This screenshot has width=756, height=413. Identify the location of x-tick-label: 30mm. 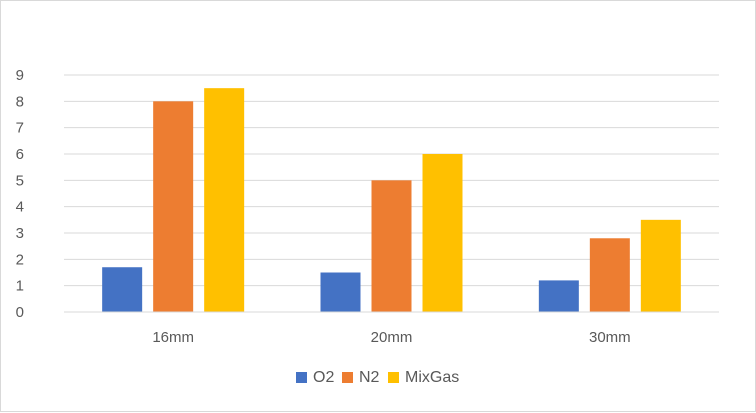
(610, 337).